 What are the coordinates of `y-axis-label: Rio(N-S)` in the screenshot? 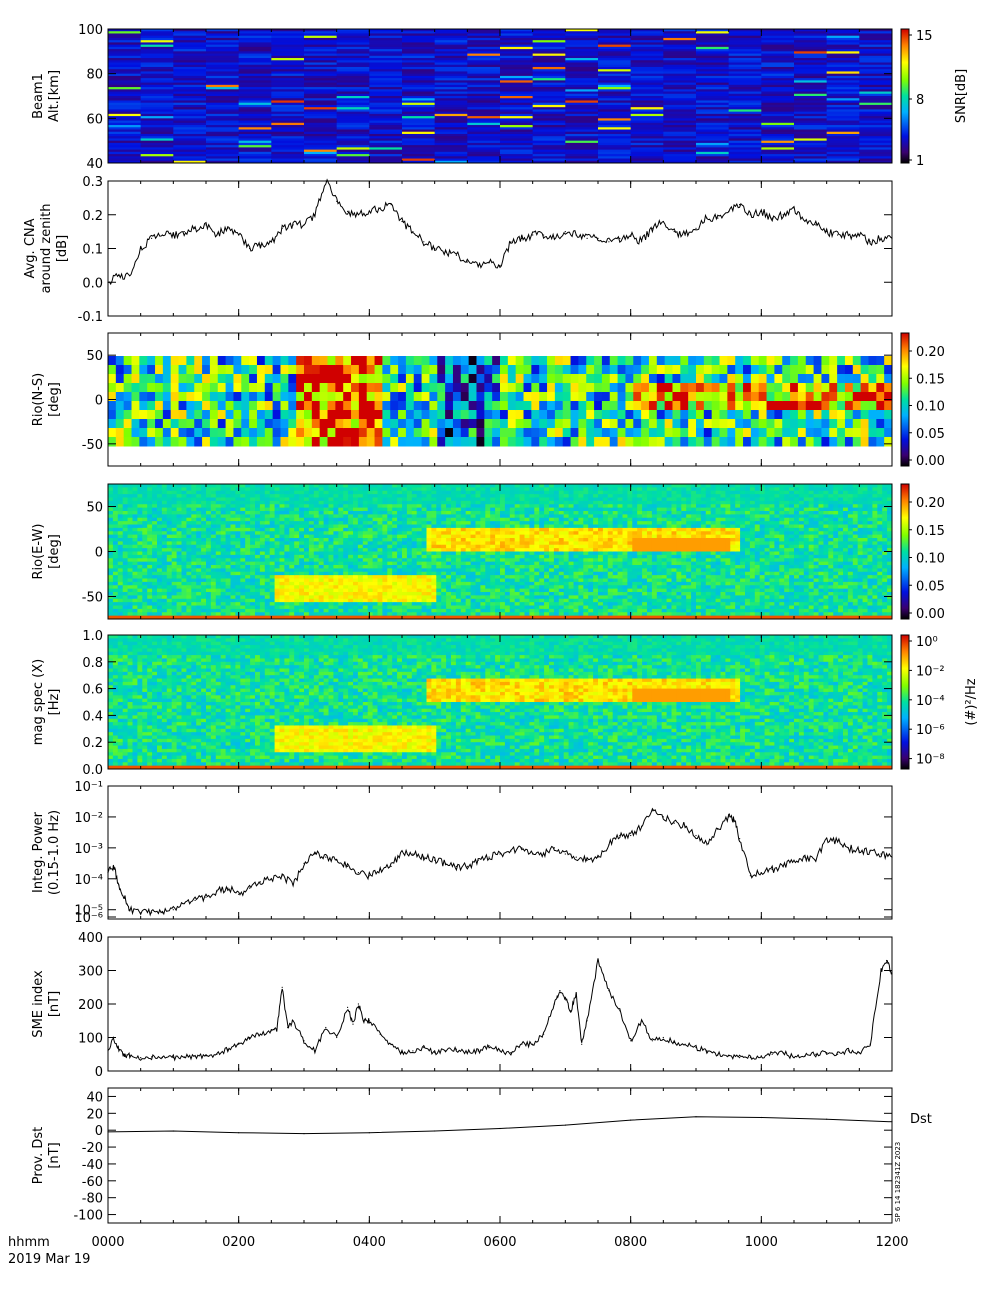 It's located at (38, 399).